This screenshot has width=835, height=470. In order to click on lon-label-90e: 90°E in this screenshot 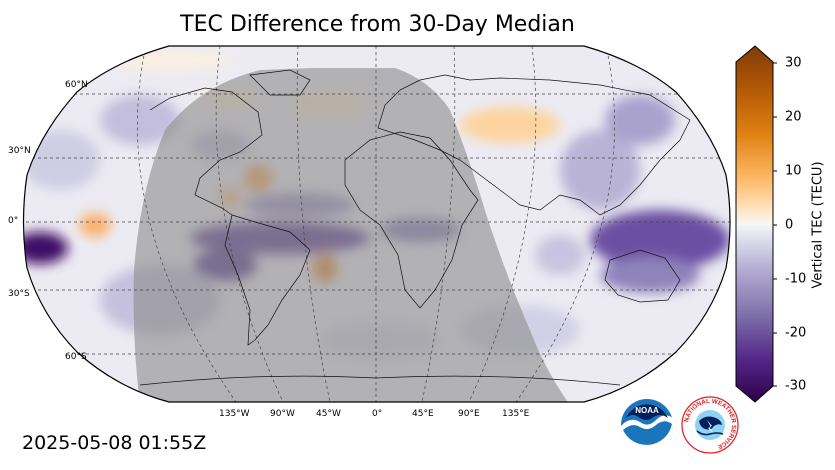, I will do `click(469, 414)`.